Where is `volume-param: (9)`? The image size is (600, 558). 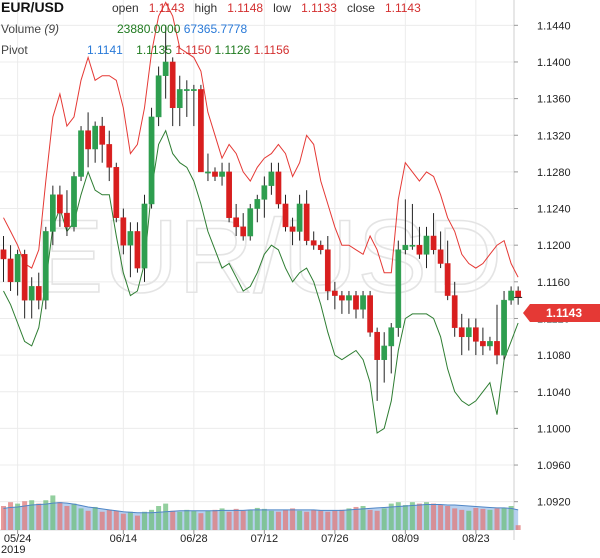 volume-param: (9) is located at coordinates (52, 29).